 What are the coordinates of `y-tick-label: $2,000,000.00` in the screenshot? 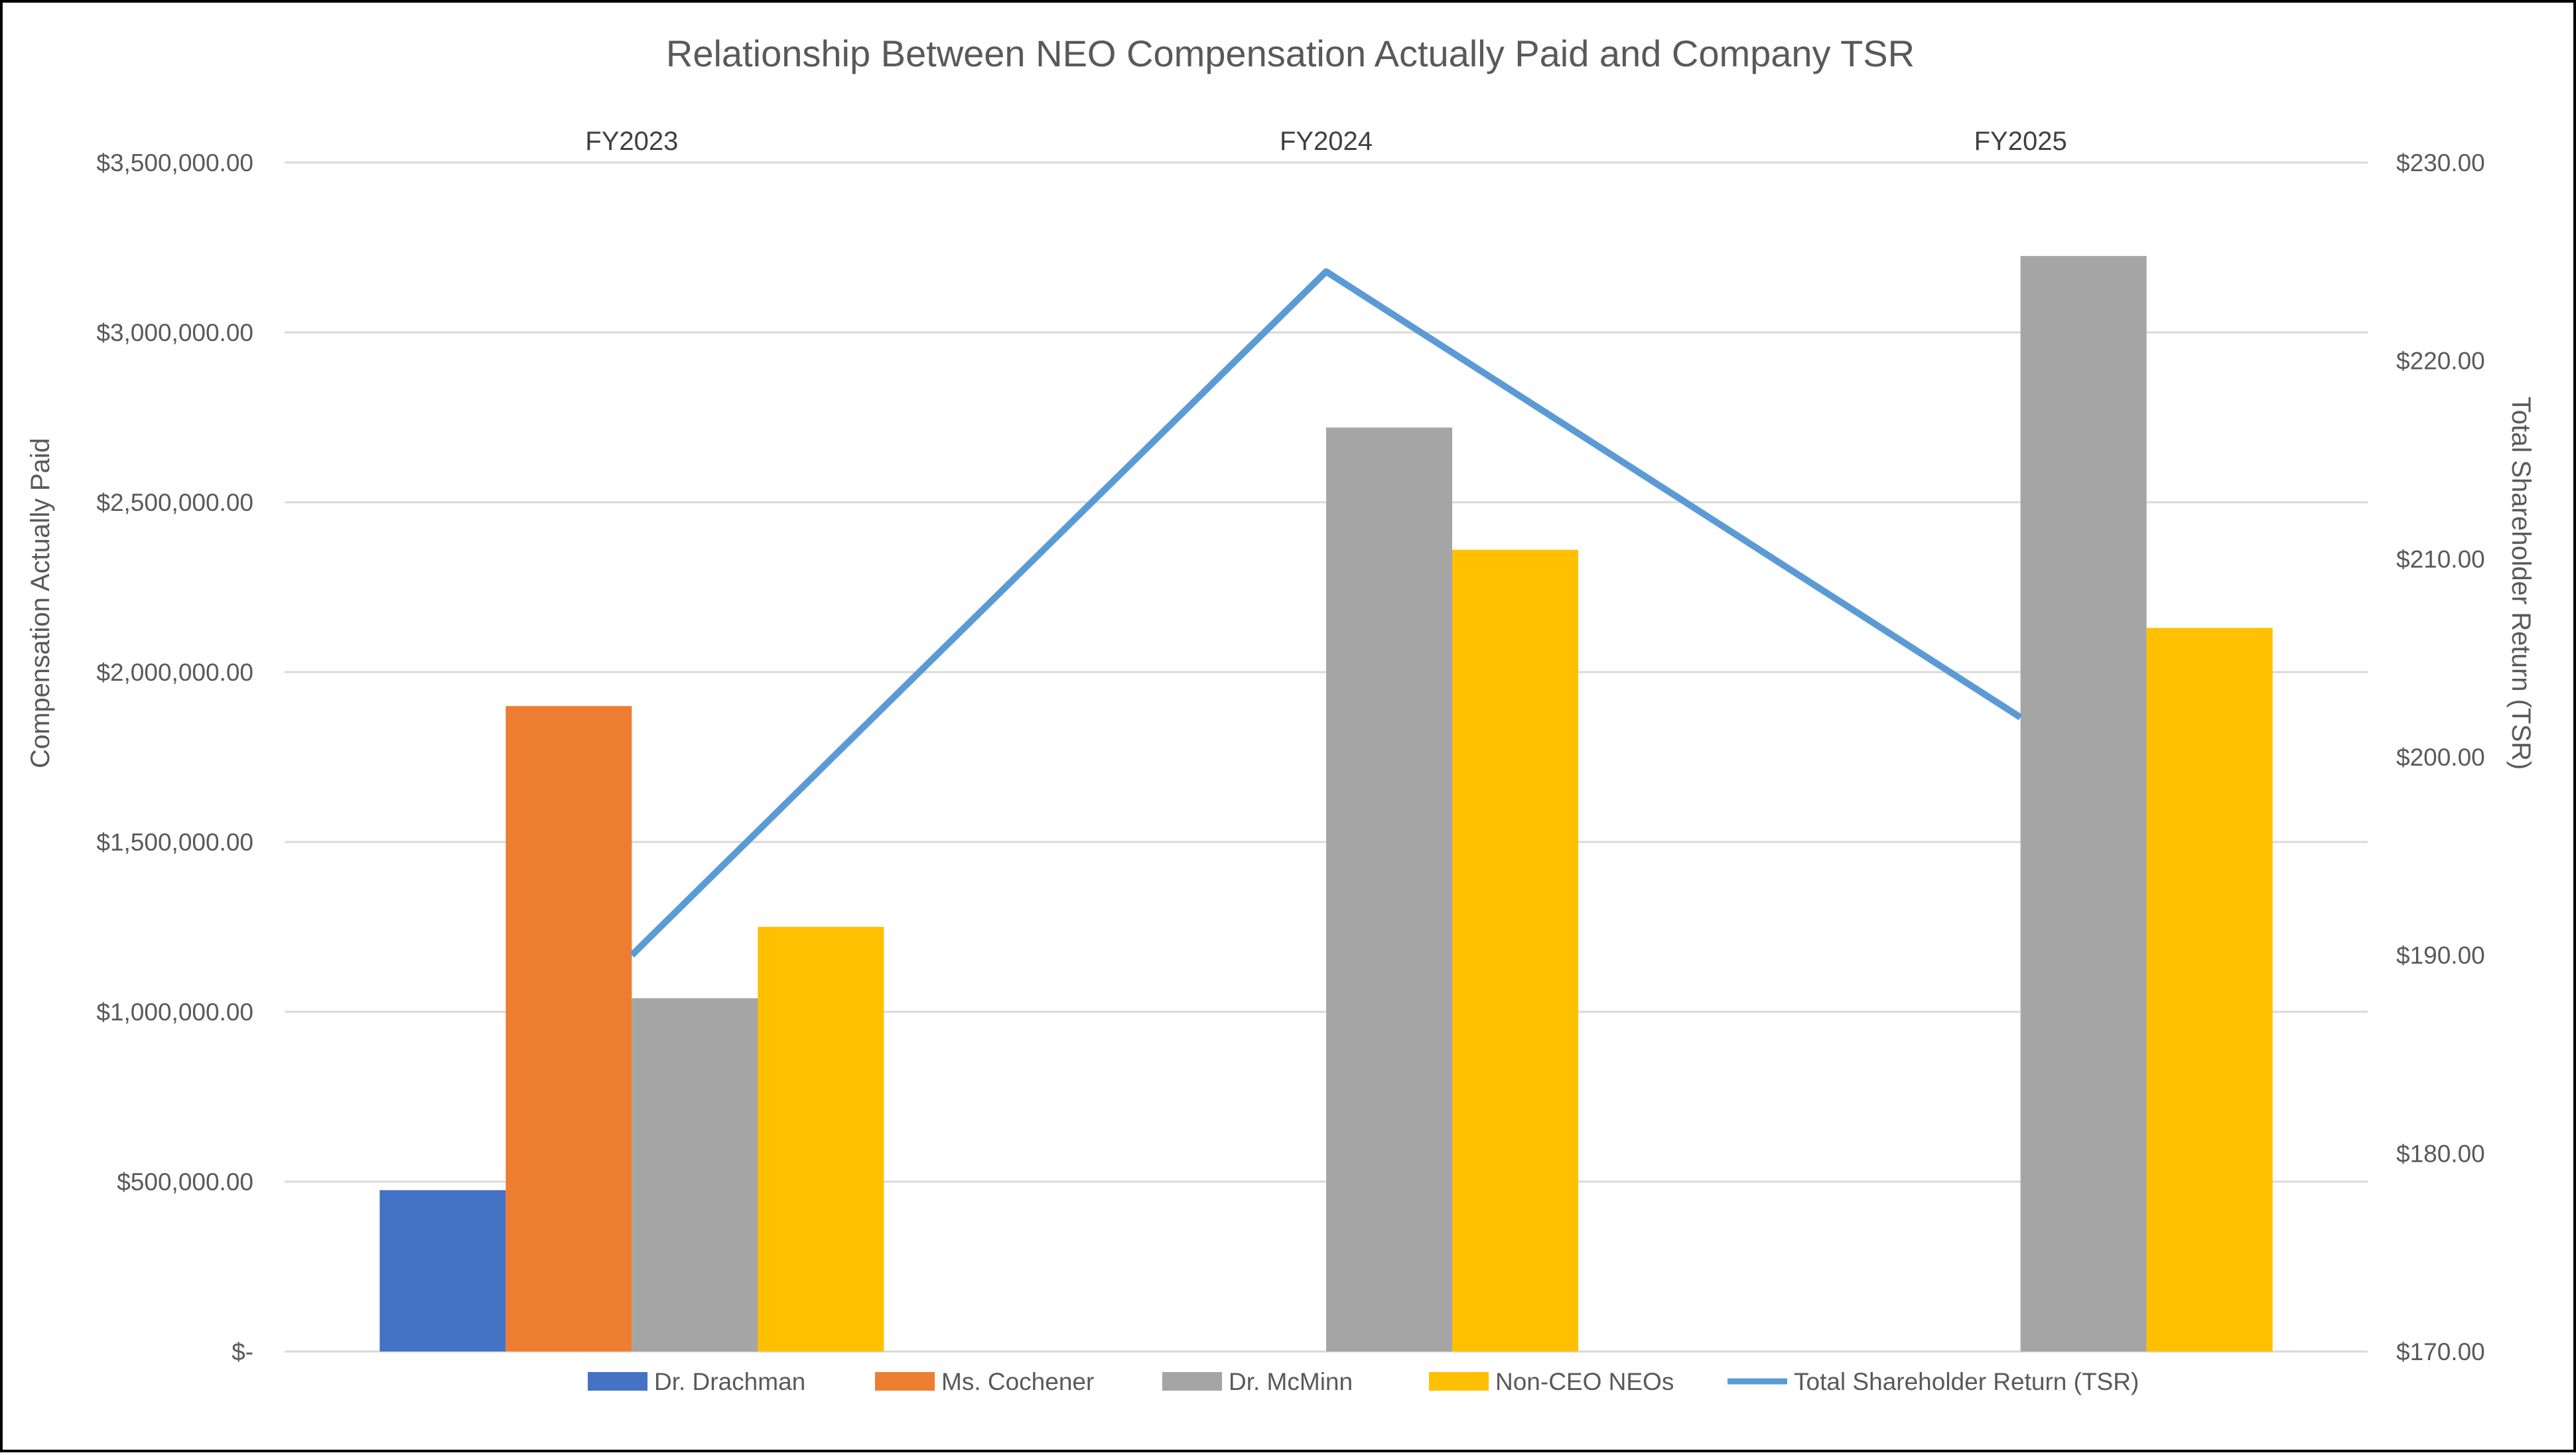 It's located at (174, 672).